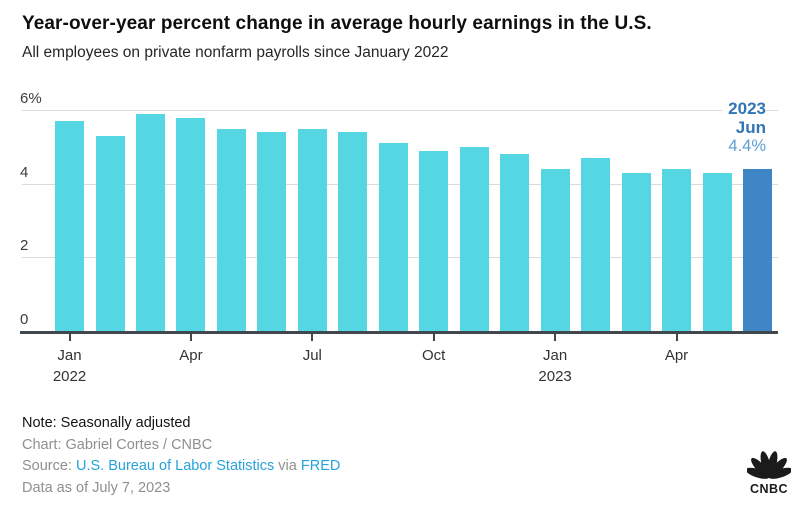  What do you see at coordinates (474, 239) in the screenshot?
I see `bar-nov-2022` at bounding box center [474, 239].